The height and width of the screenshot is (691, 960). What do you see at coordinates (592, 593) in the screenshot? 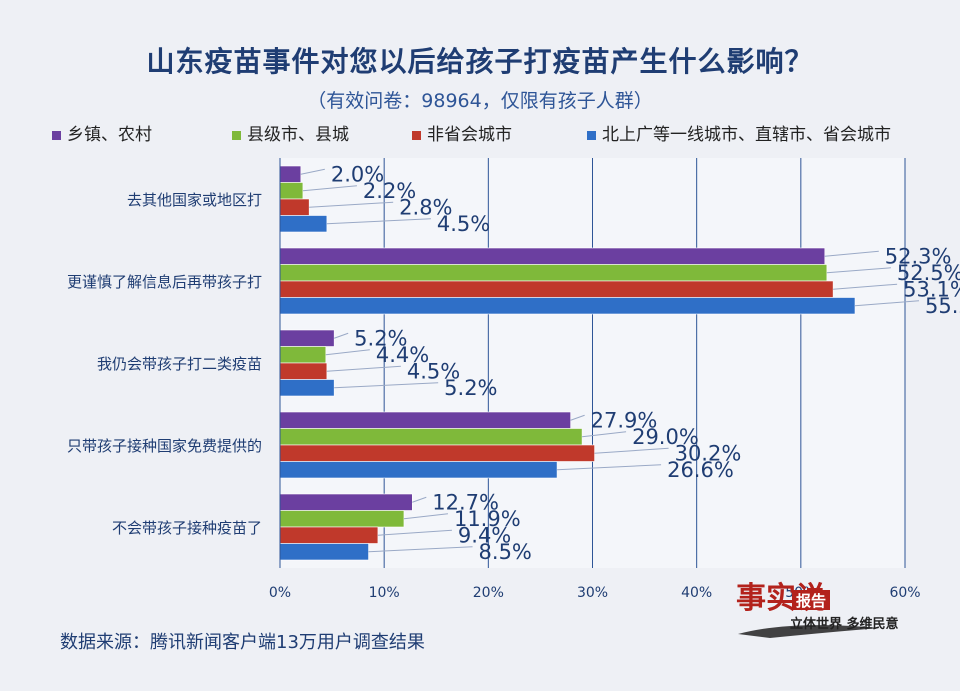
I see `x-tick-label: 30%` at bounding box center [592, 593].